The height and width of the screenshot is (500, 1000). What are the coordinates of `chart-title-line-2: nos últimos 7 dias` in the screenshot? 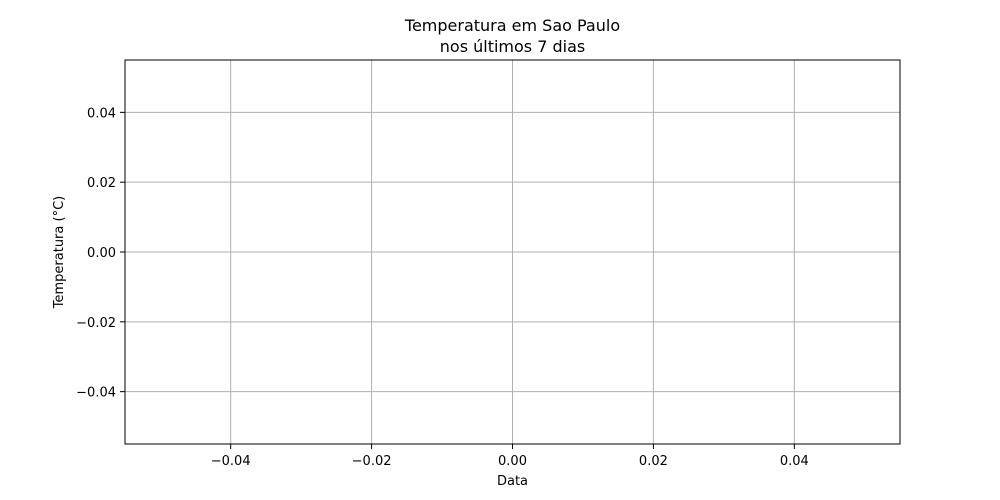 It's located at (512, 46).